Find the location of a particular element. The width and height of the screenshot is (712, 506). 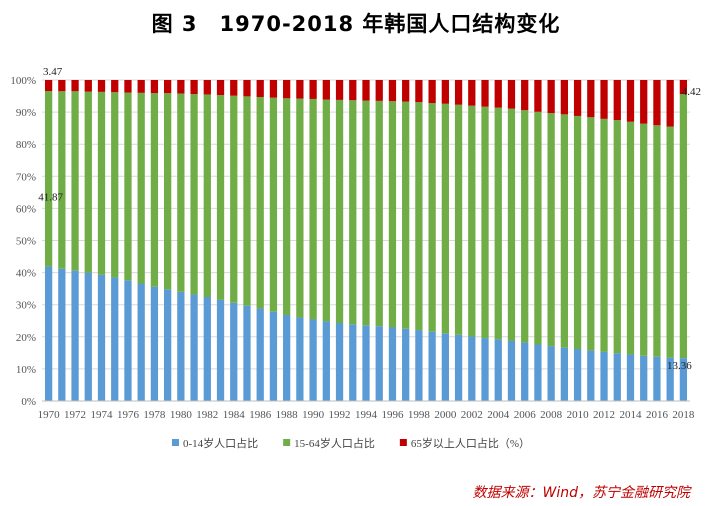

bar-1976-s2 is located at coordinates (128, 86).